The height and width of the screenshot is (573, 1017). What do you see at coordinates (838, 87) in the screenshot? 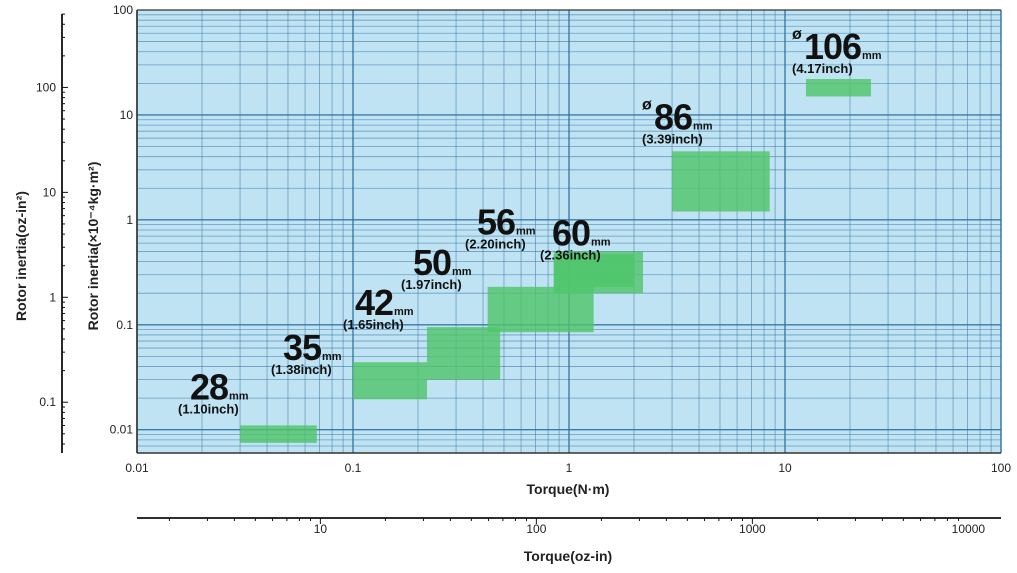
I see `region-106mm` at bounding box center [838, 87].